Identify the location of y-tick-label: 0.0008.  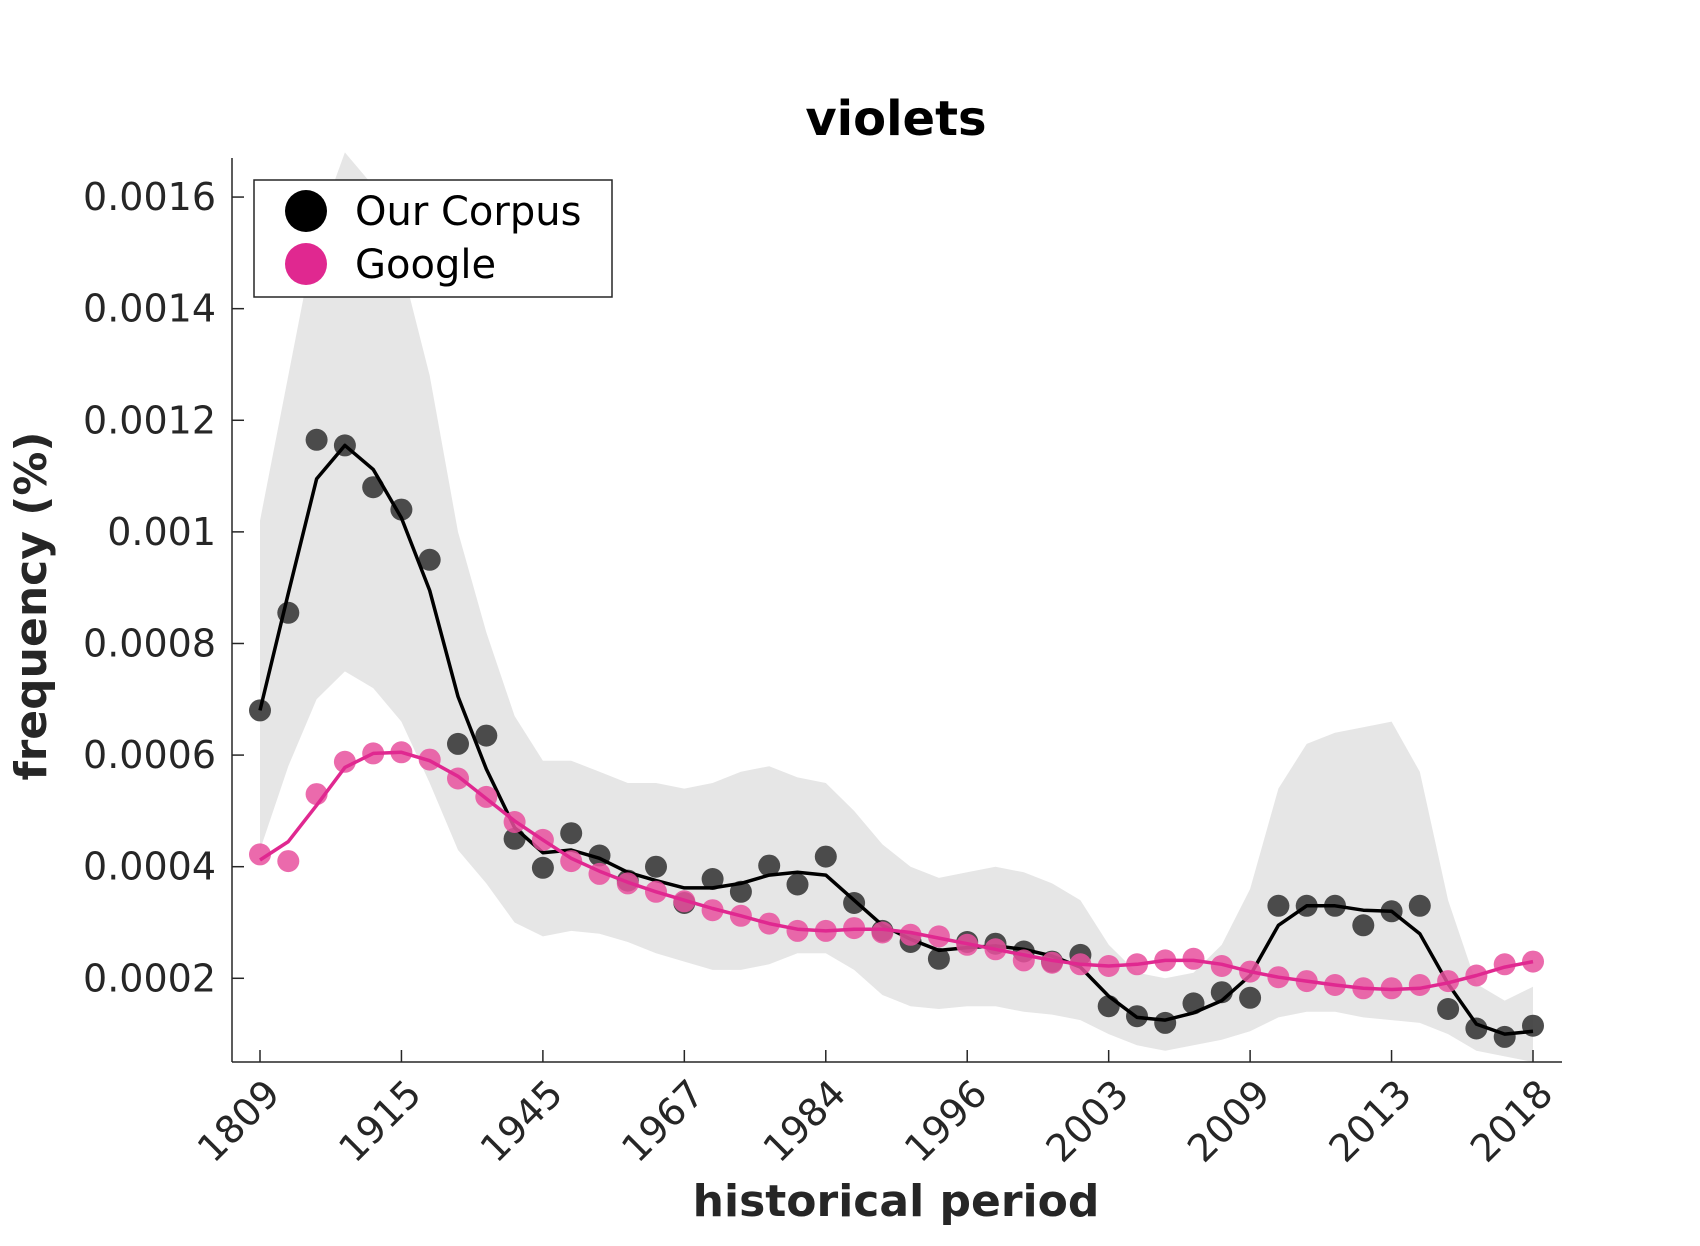
(149, 643).